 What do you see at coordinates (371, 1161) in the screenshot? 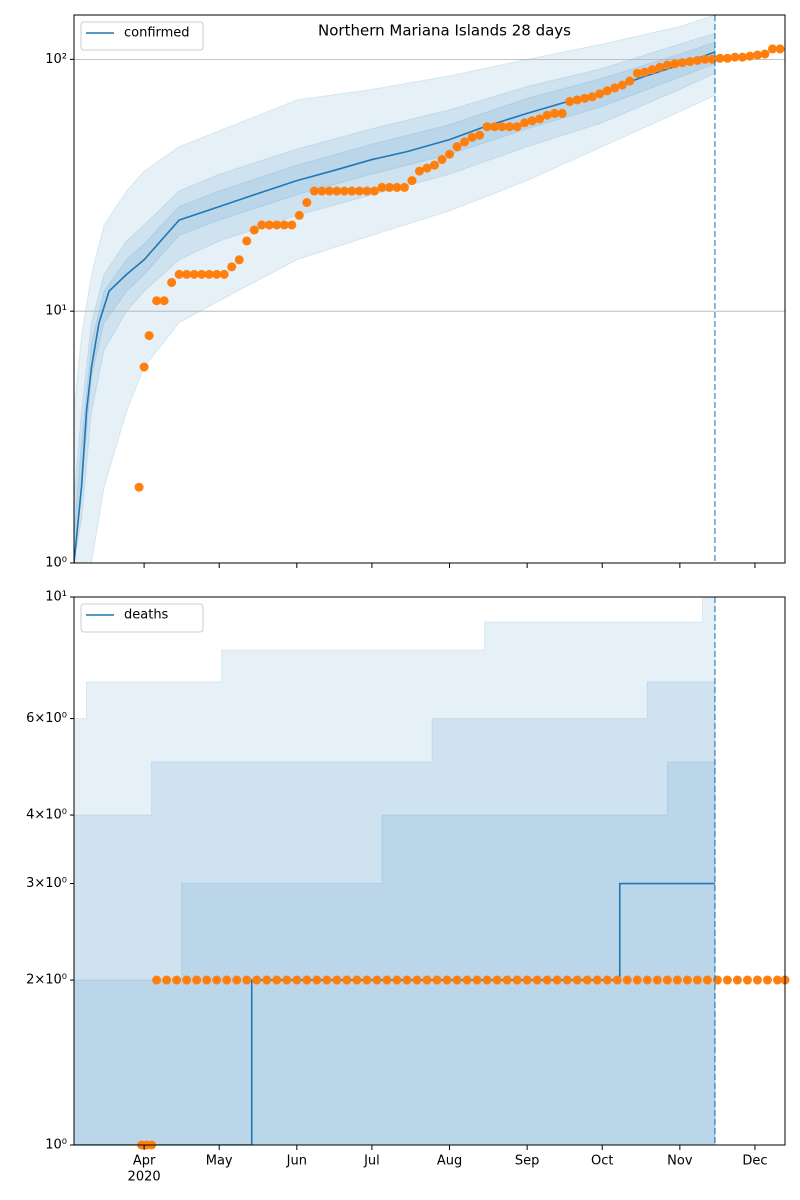
I see `x-tick-label: Jul` at bounding box center [371, 1161].